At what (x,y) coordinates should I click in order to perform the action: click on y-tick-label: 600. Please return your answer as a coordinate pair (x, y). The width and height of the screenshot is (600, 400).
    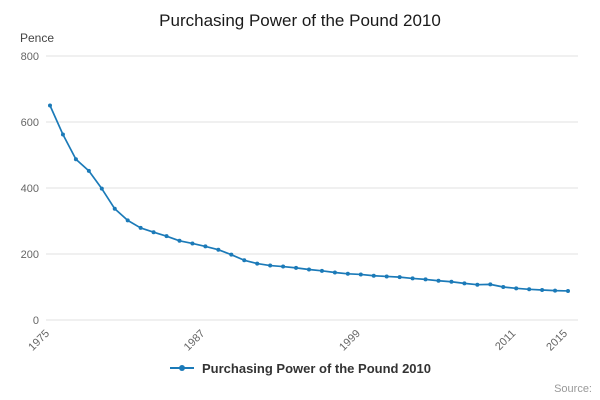
    Looking at the image, I should click on (30, 123).